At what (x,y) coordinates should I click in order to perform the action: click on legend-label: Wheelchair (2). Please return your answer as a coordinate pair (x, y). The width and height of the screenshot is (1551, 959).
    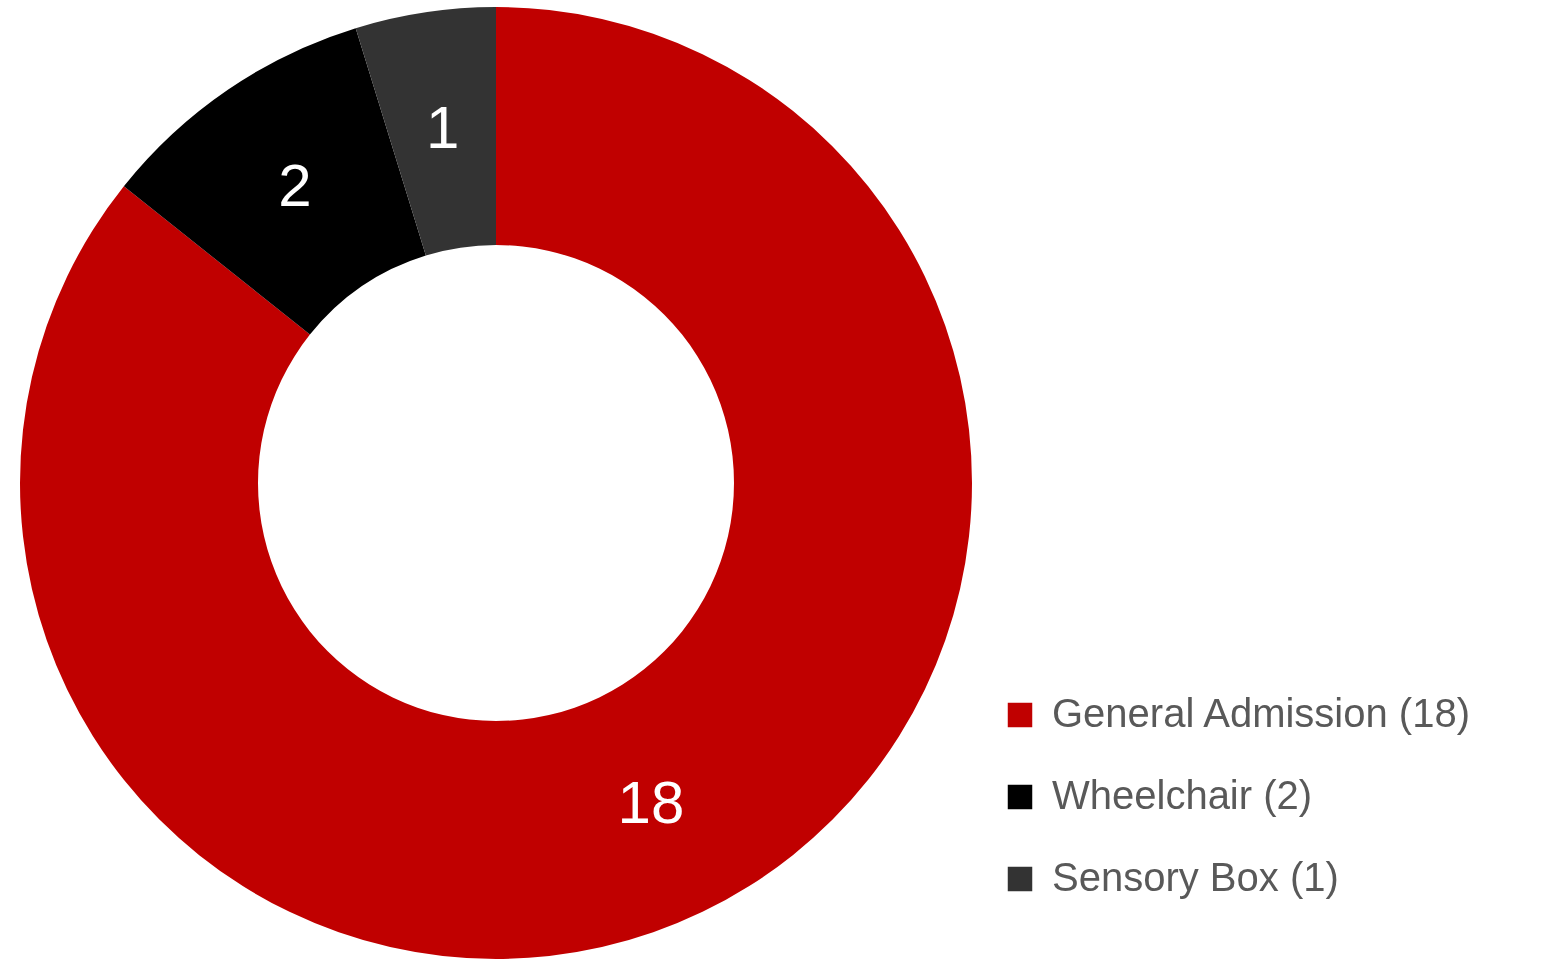
    Looking at the image, I should click on (1182, 795).